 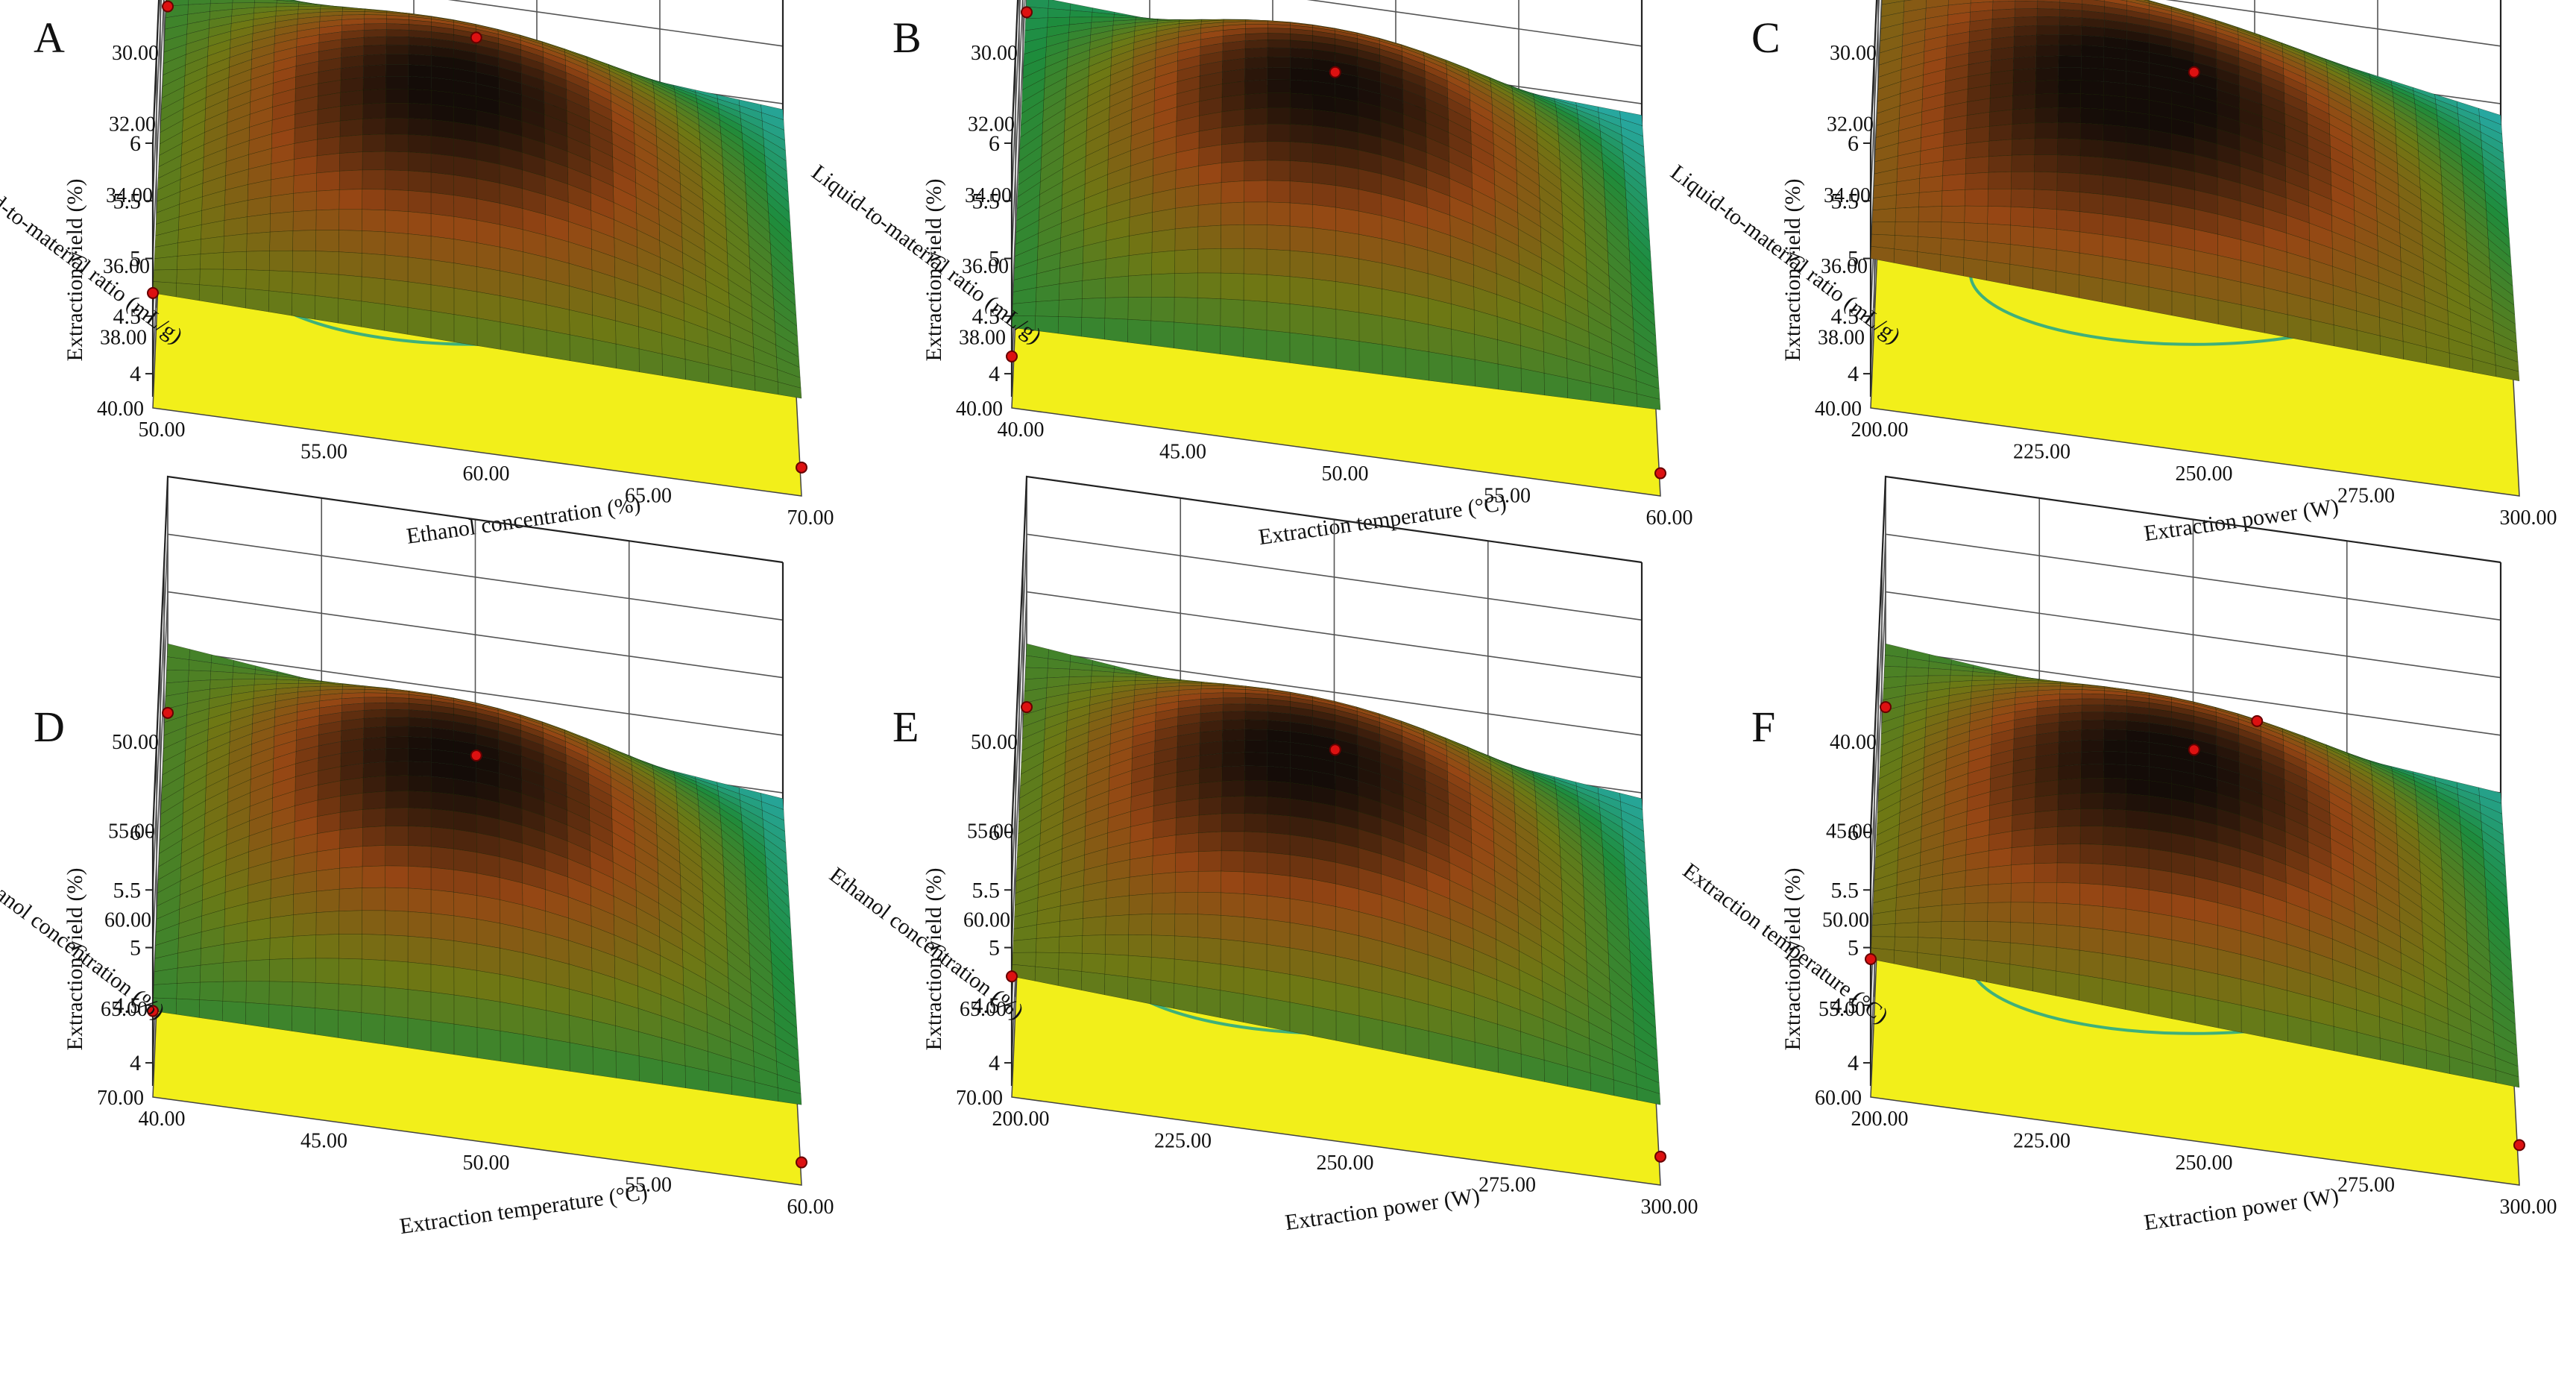 I want to click on y-tick-label: 65.00, so click(x=648, y=496).